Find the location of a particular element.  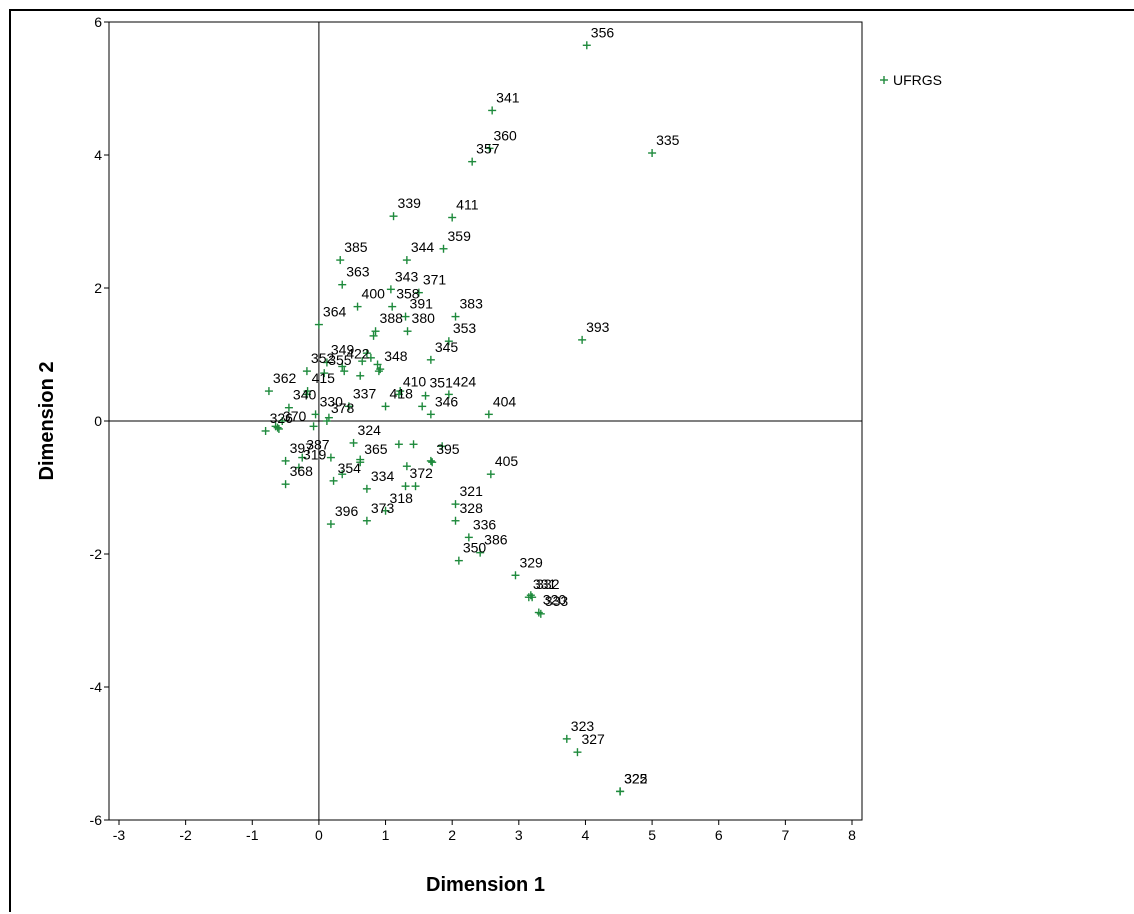

point-label: 365 is located at coordinates (376, 449).